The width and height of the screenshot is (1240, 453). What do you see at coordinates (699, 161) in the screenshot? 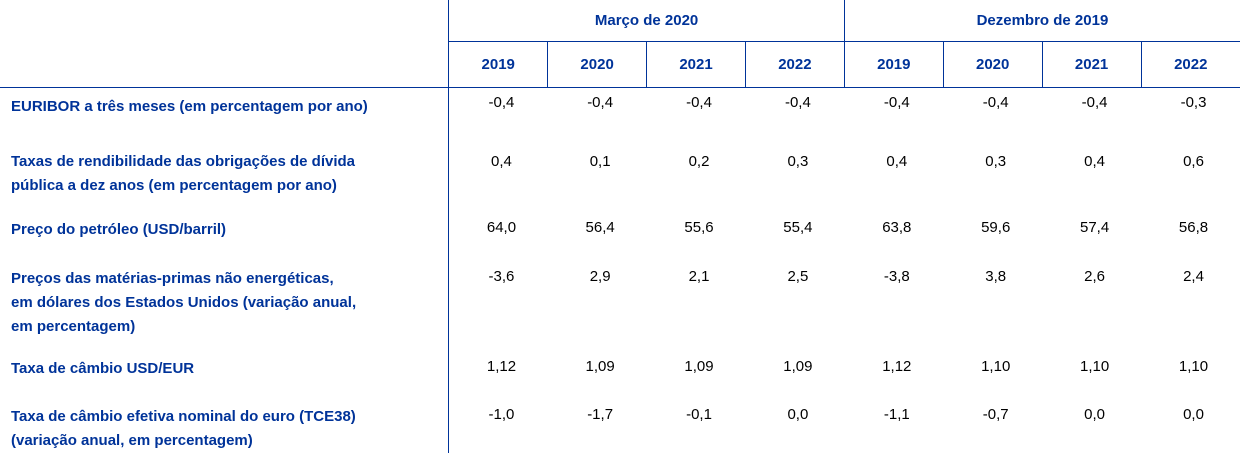
I see `table-cell: 0,2` at bounding box center [699, 161].